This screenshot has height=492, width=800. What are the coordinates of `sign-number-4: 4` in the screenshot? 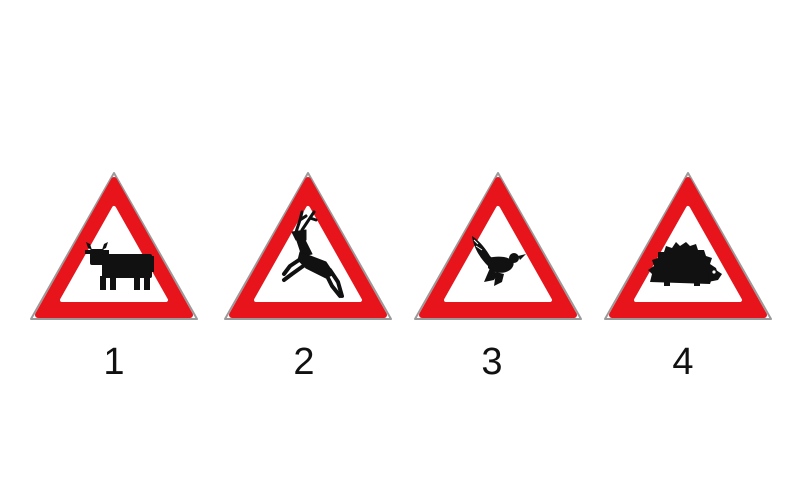 It's located at (683, 362).